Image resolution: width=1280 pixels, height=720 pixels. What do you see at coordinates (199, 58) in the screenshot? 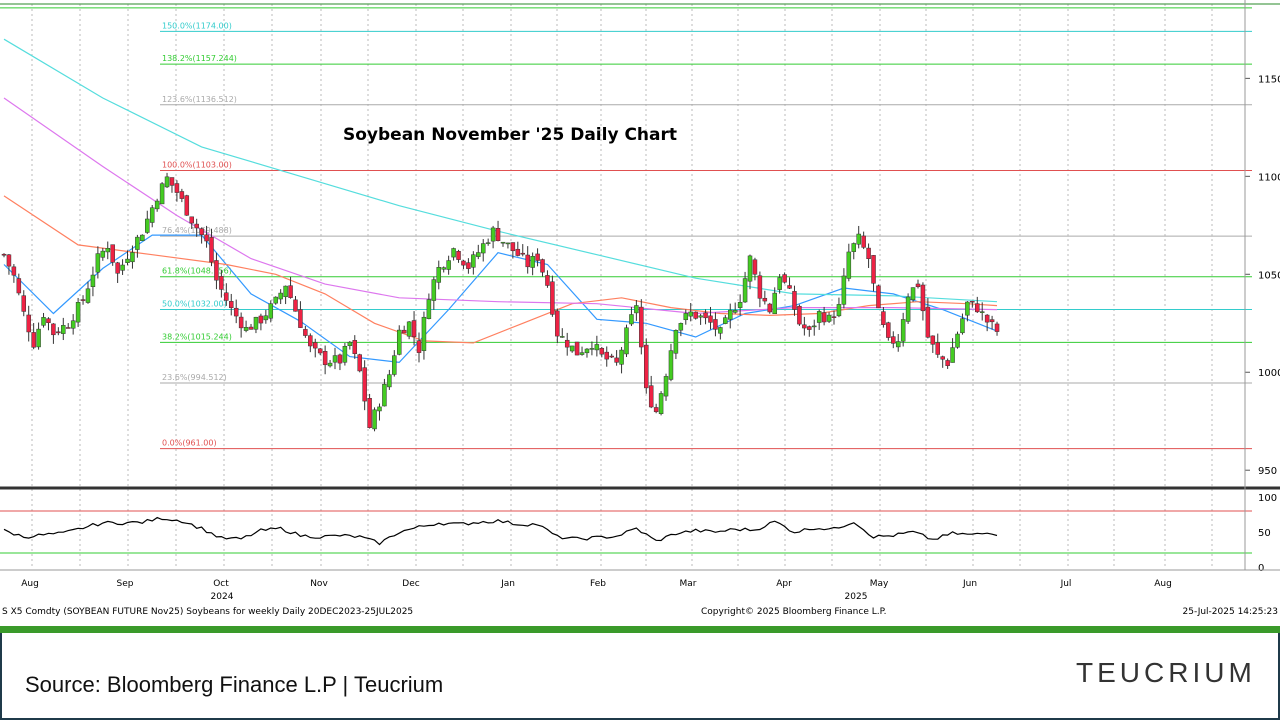
I see `fib-label: 138.2%(1157.244)` at bounding box center [199, 58].